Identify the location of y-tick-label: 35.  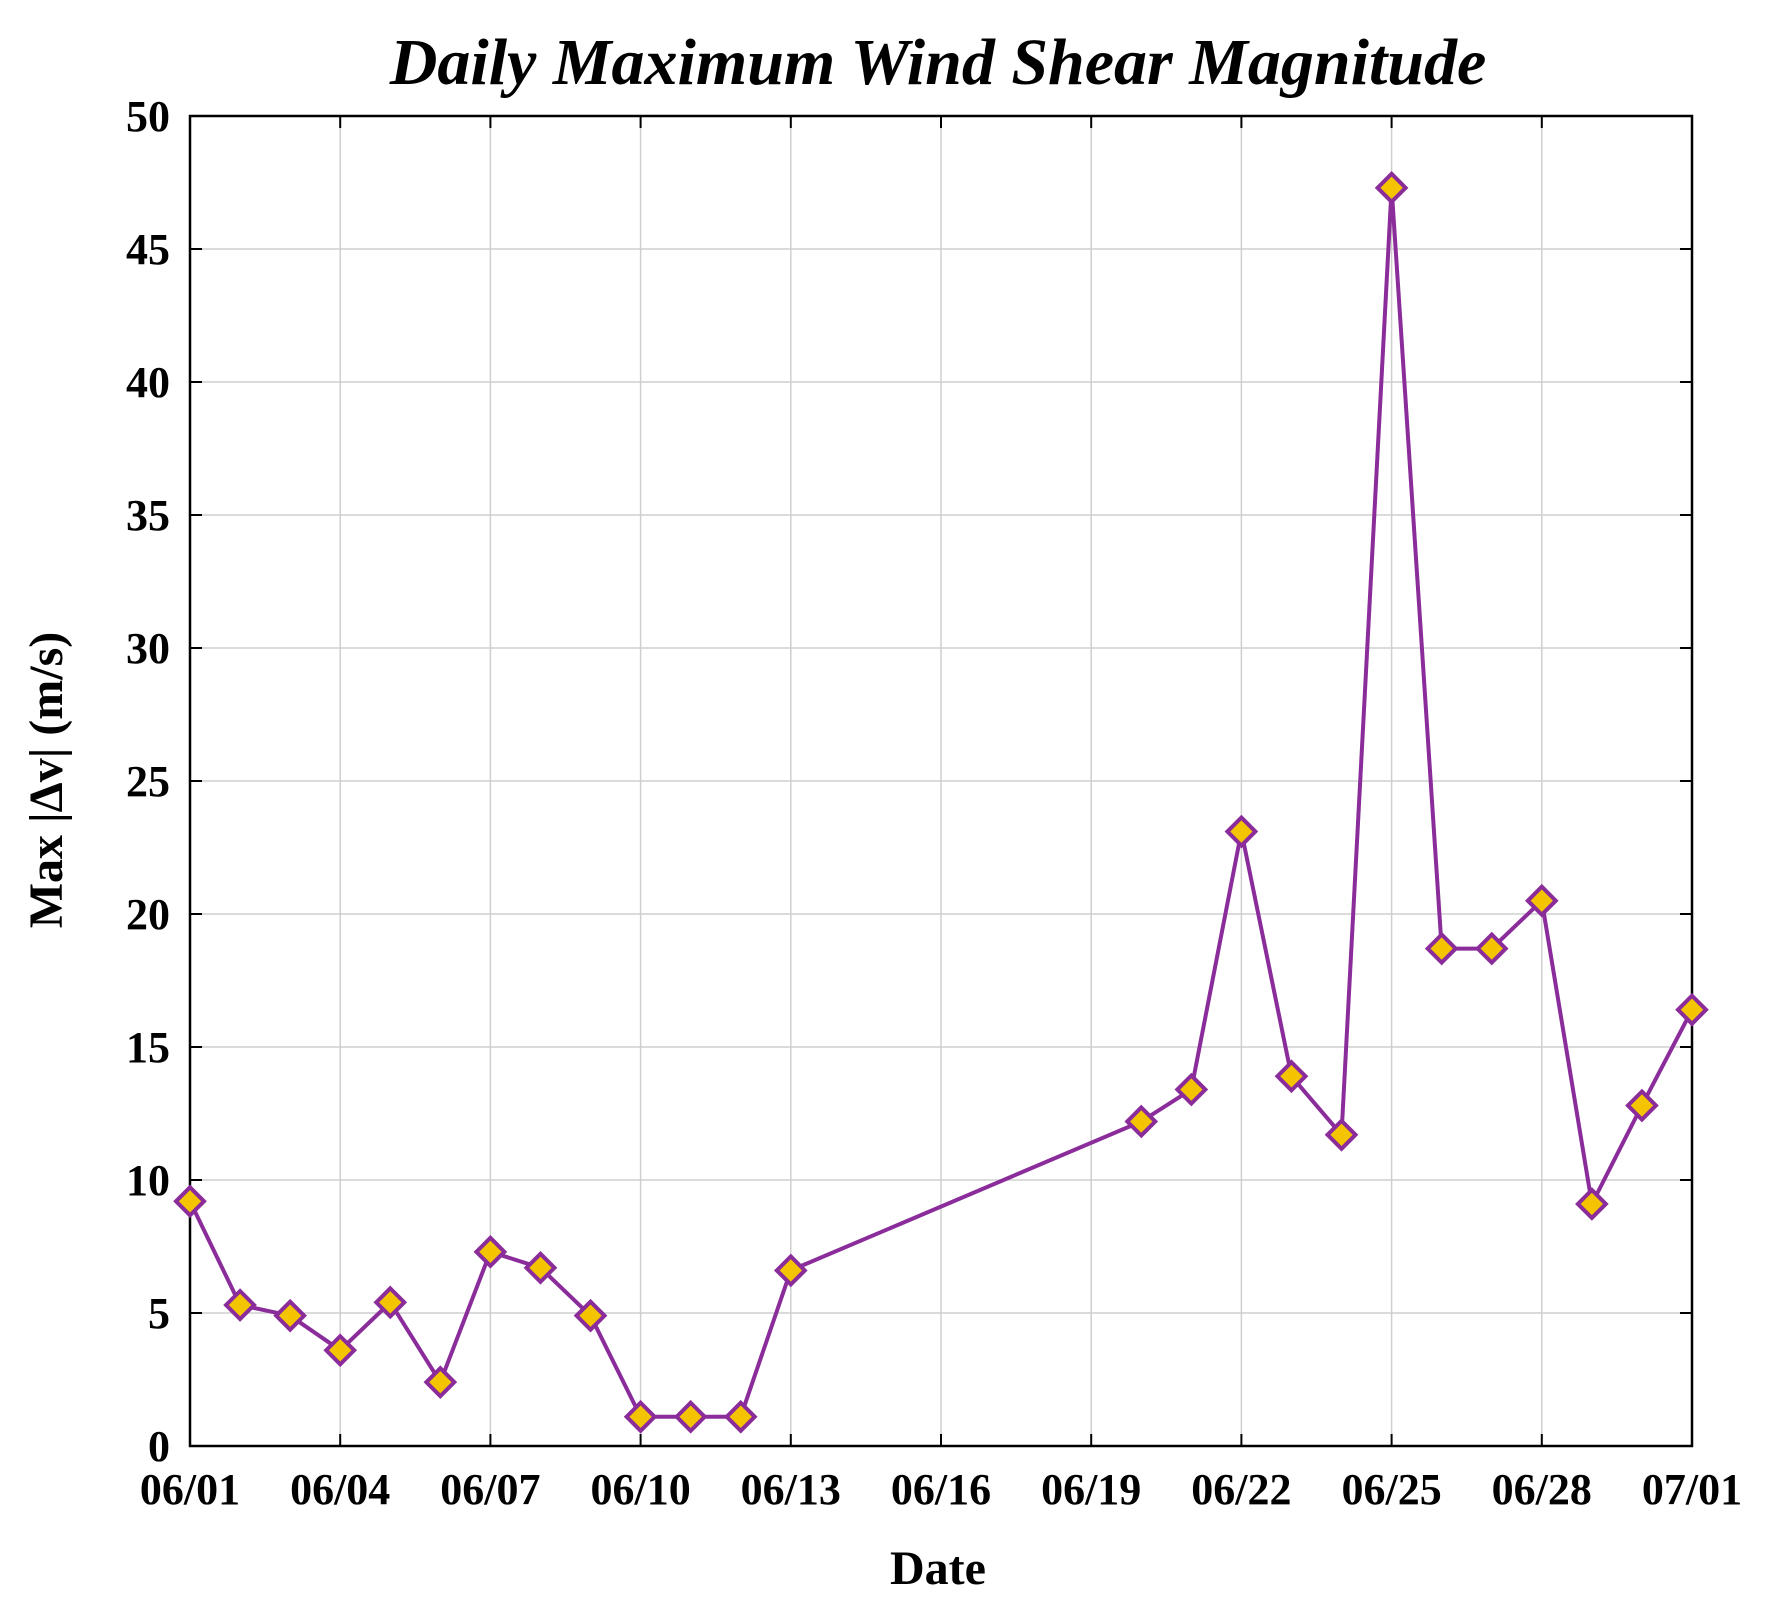
(148, 515).